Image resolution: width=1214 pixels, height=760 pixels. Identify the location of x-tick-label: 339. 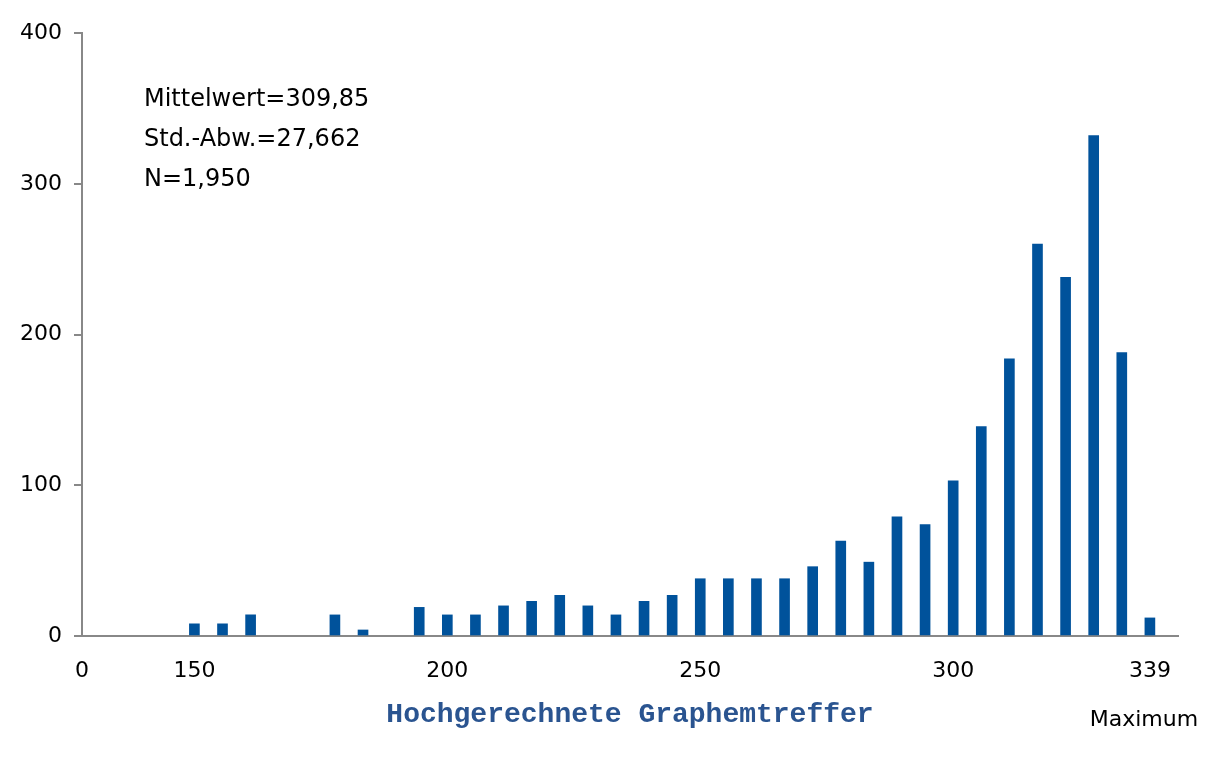
(1149, 669).